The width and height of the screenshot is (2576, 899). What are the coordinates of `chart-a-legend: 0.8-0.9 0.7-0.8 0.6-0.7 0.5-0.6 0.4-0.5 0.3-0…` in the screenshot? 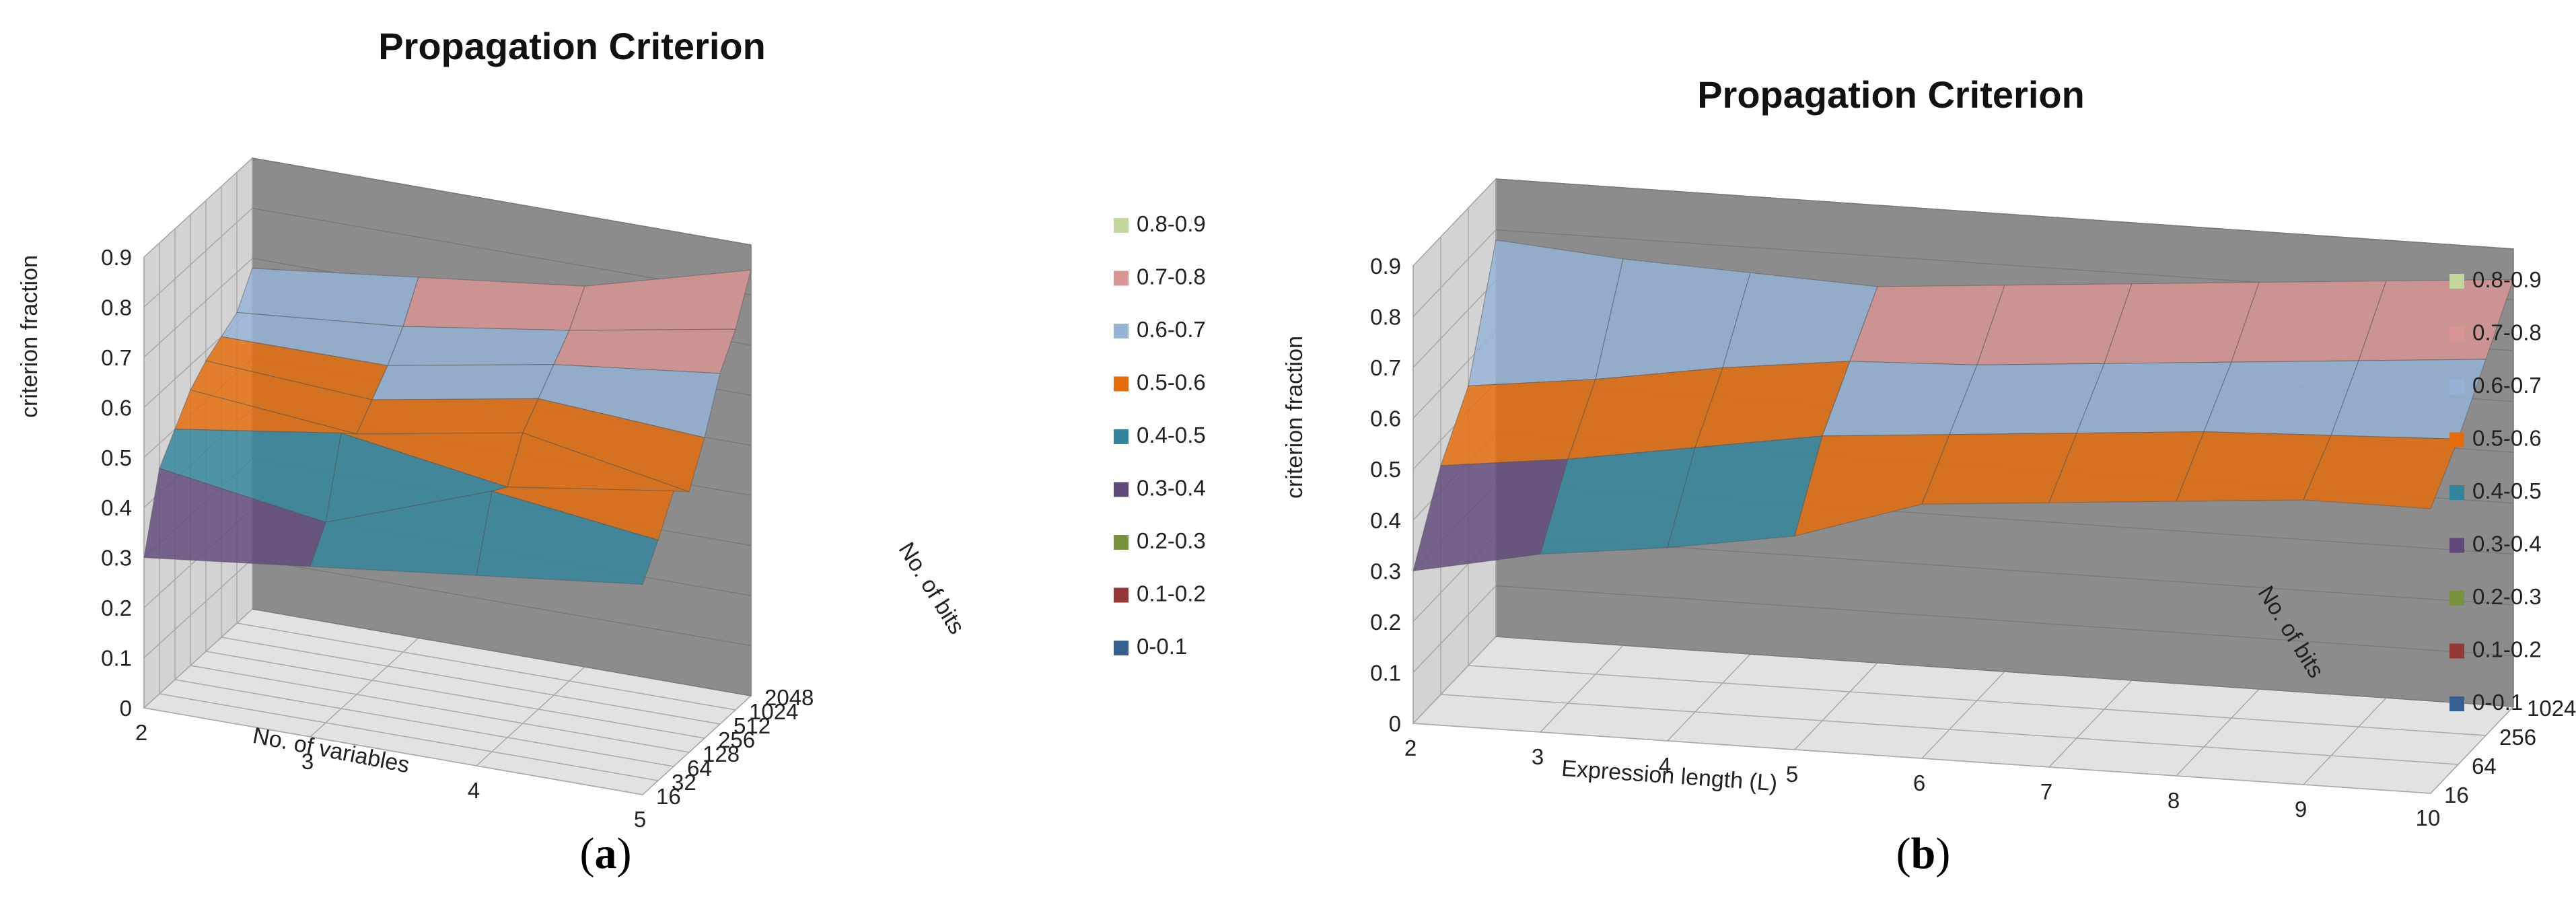 It's located at (1160, 435).